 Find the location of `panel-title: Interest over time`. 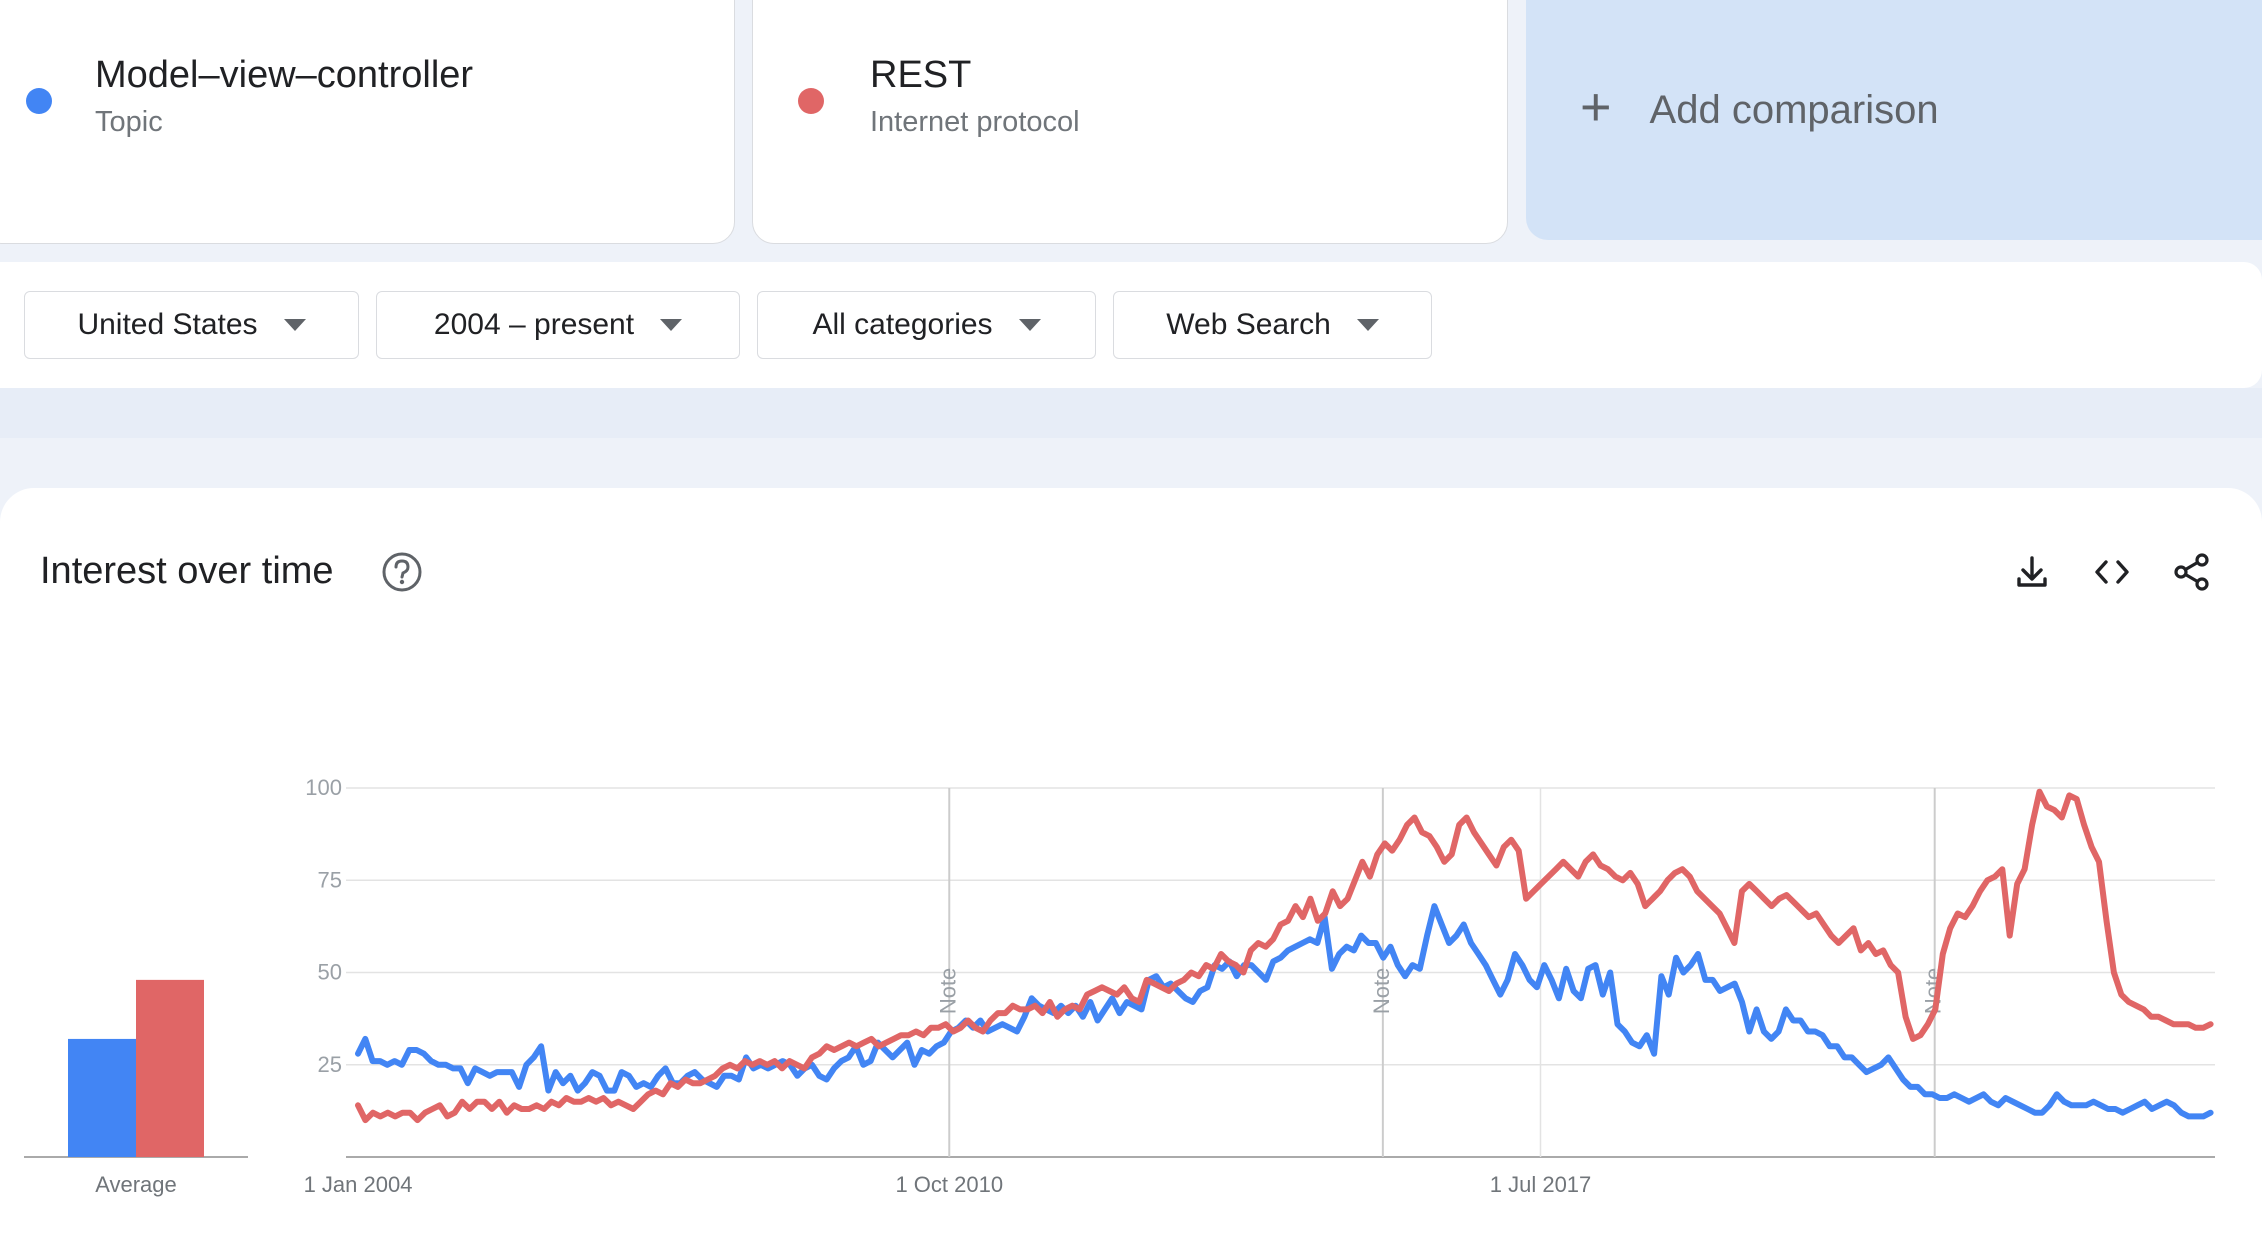

panel-title: Interest over time is located at coordinates (187, 571).